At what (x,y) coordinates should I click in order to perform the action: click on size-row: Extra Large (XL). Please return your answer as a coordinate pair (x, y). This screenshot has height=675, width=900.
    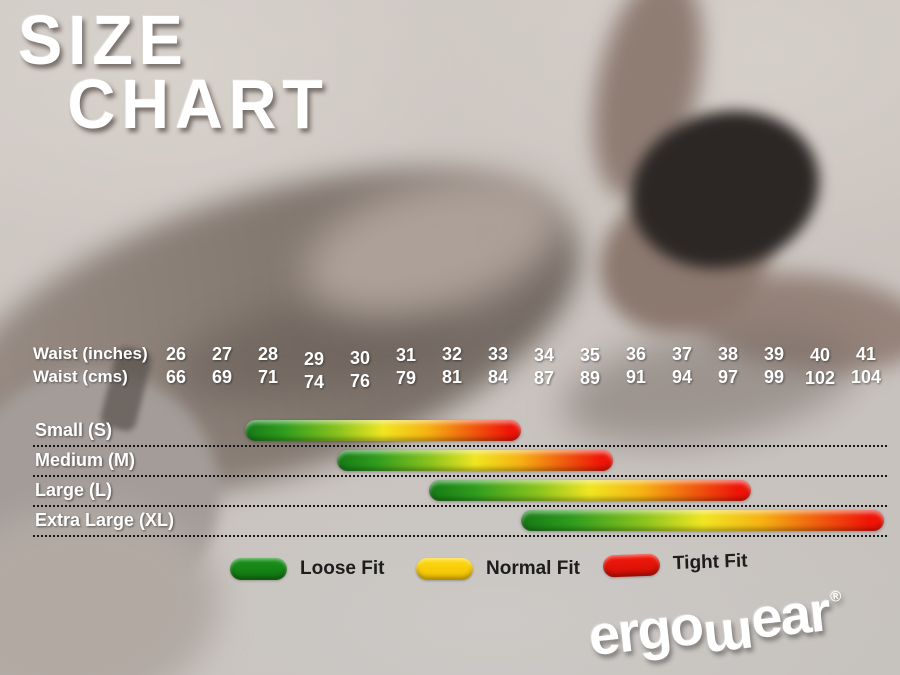
    Looking at the image, I should click on (450, 522).